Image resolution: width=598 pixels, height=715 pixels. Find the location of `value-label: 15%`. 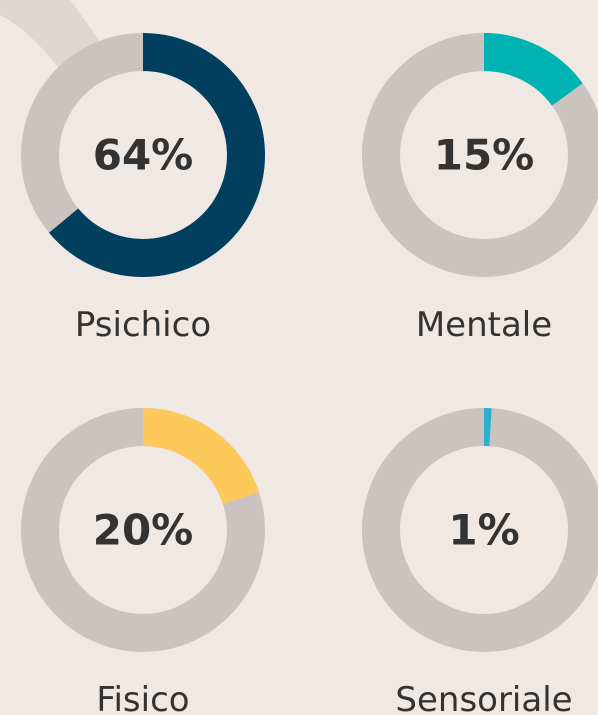

value-label: 15% is located at coordinates (484, 155).